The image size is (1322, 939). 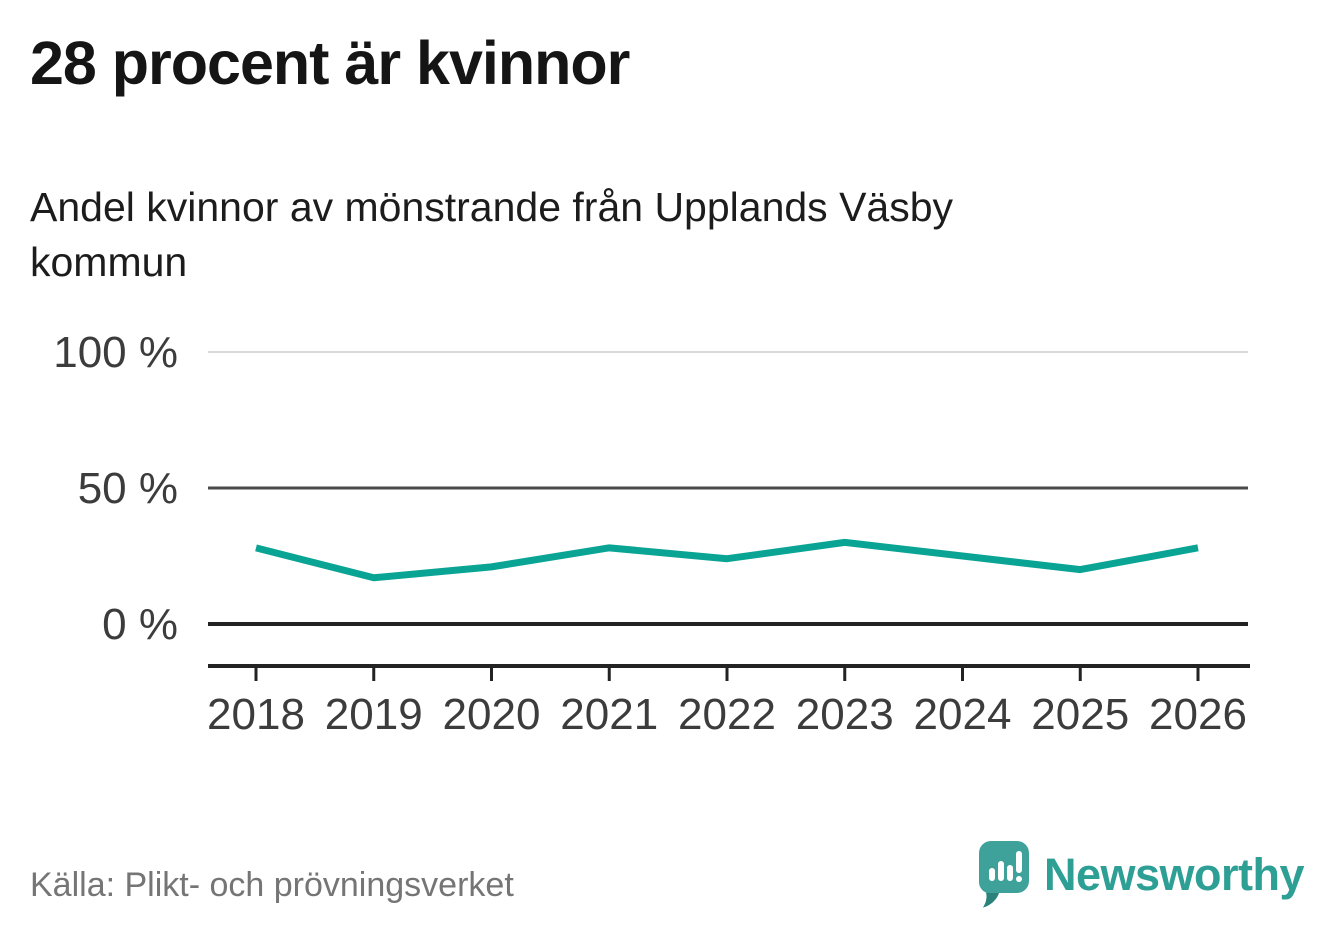 I want to click on x-tick-label: 2019, so click(x=374, y=714).